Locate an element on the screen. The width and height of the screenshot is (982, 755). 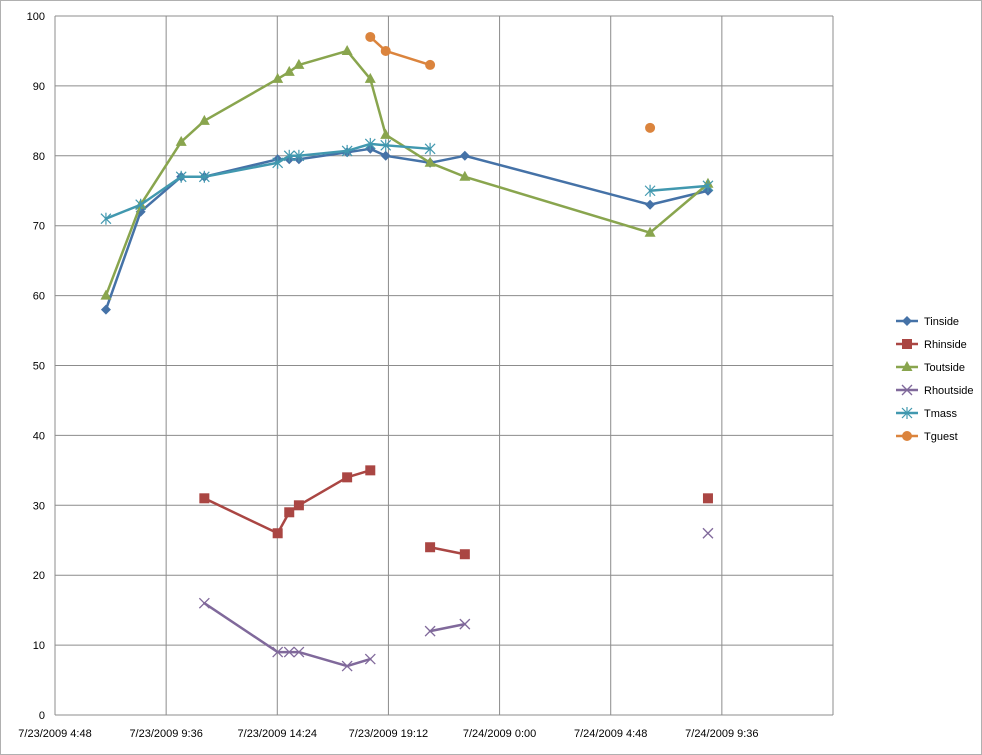
y-axis-tick-labels: 0 10 20 30 40 50 60 70 80 90 100 is located at coordinates (36, 366).